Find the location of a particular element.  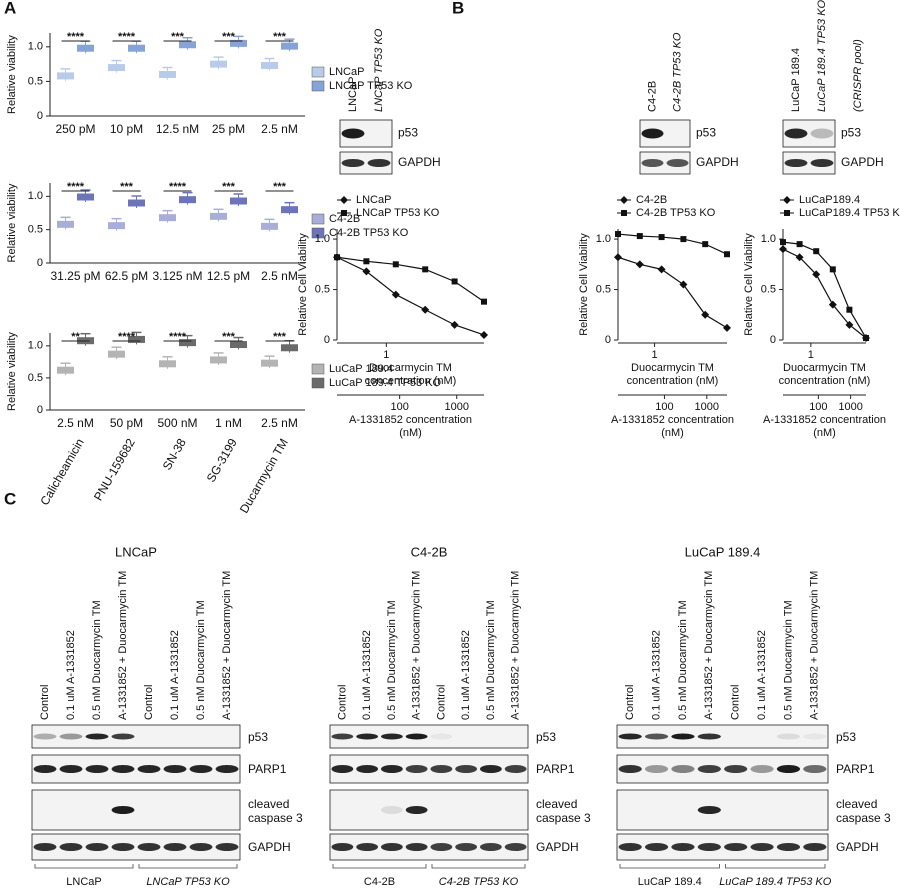

x-tick-label: 25 pM is located at coordinates (228, 129).